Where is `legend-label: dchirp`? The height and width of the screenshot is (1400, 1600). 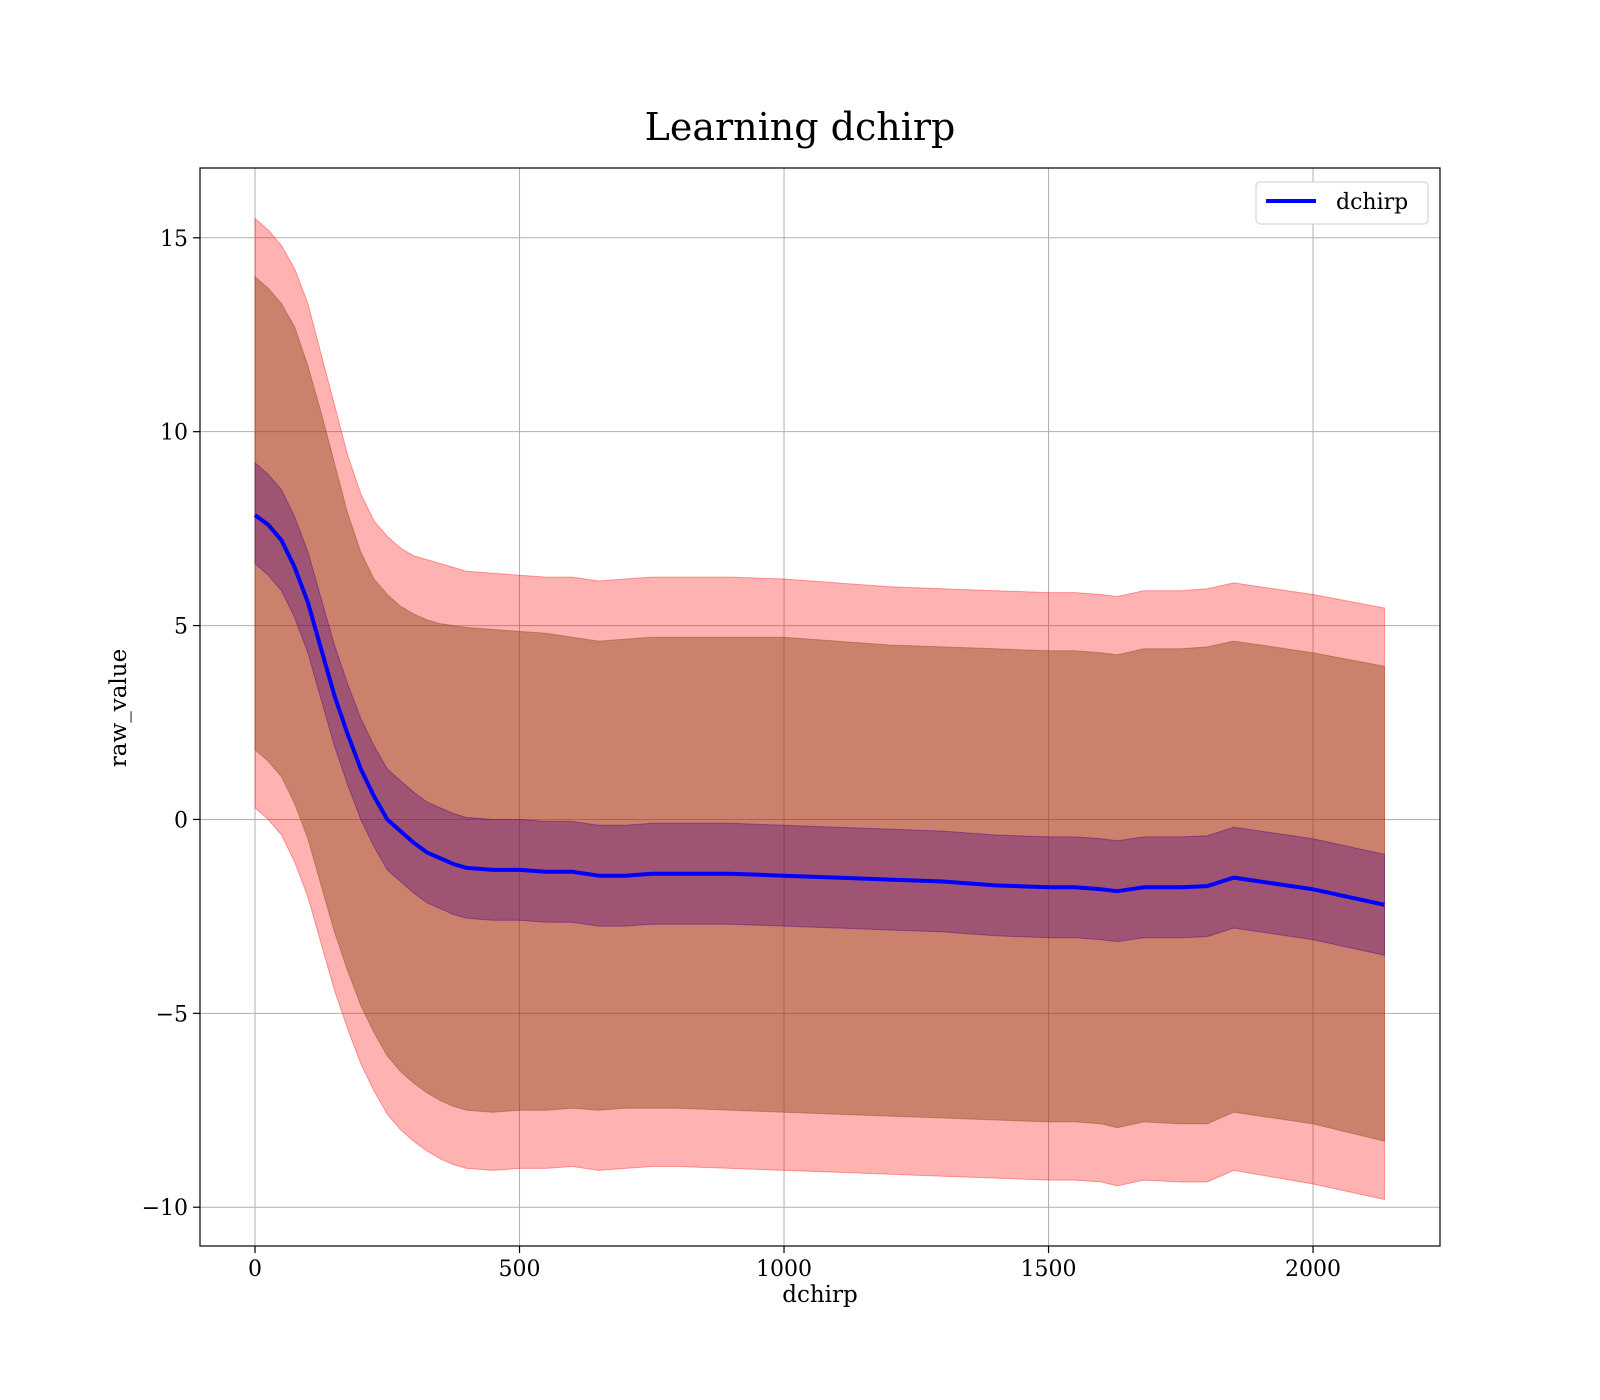
legend-label: dchirp is located at coordinates (1372, 202).